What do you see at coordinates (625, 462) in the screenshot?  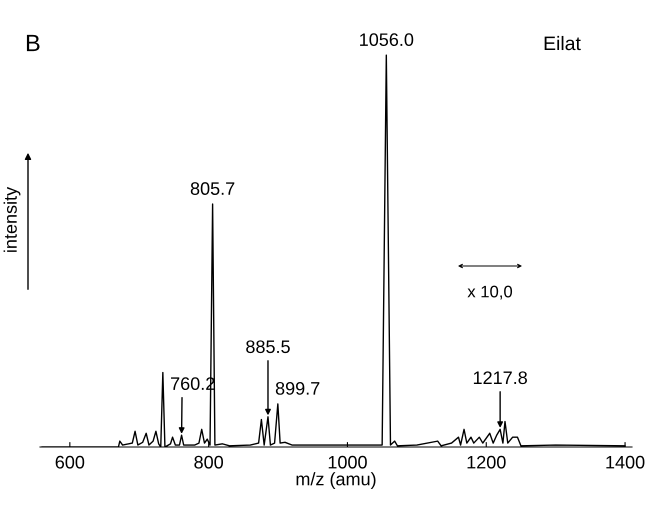 I see `x-tick-label: 1400` at bounding box center [625, 462].